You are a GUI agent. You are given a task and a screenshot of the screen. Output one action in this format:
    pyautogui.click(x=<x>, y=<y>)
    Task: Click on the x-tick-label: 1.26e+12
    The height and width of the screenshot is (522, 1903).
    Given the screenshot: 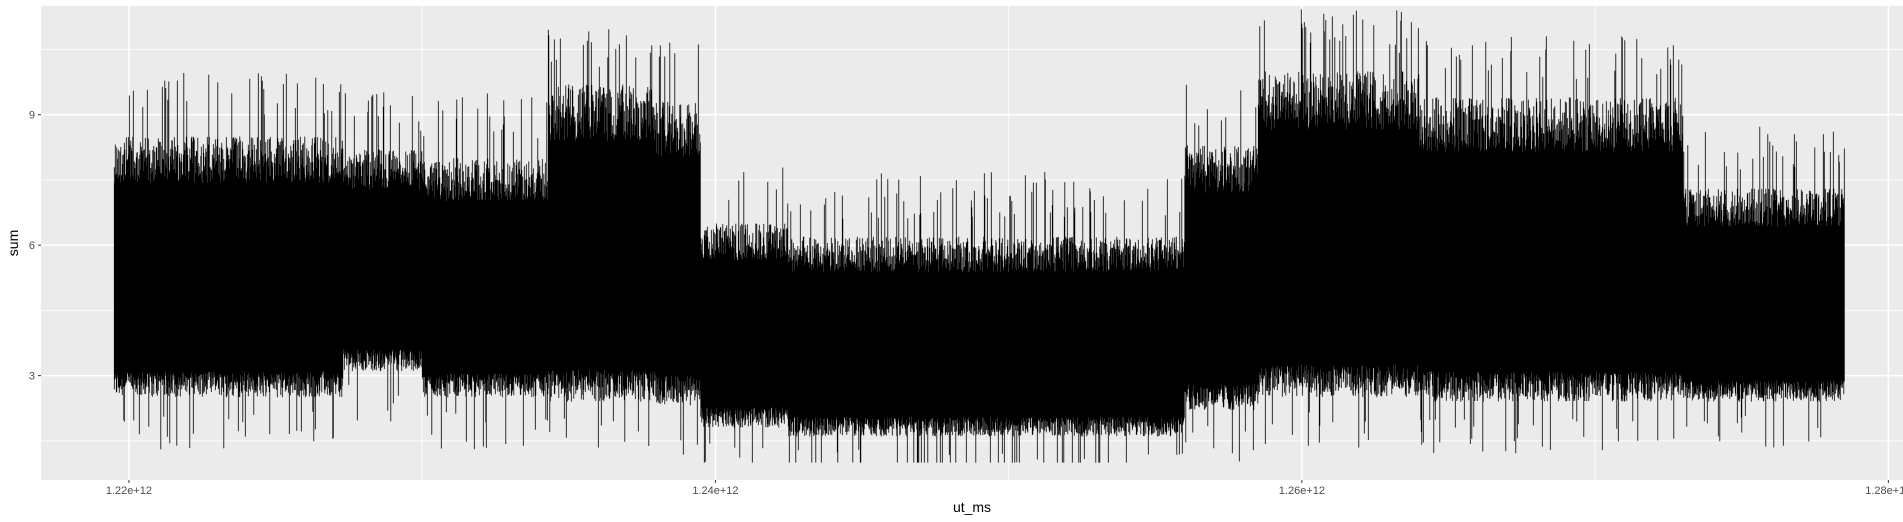 What is the action you would take?
    pyautogui.click(x=1302, y=491)
    